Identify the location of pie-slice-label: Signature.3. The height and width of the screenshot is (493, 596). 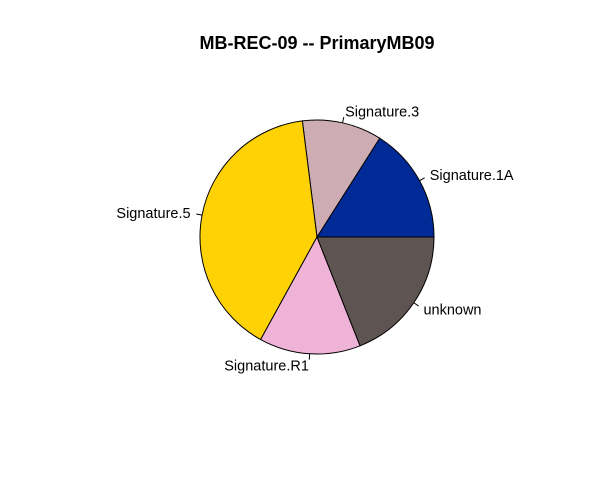
(382, 112).